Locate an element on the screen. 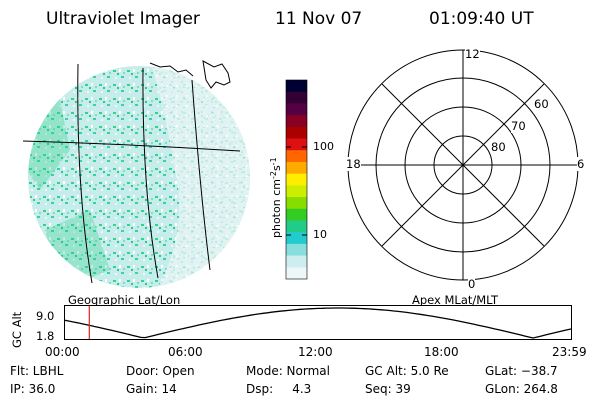 The image size is (600, 400). date-label: 11 Nov 07 is located at coordinates (319, 19).